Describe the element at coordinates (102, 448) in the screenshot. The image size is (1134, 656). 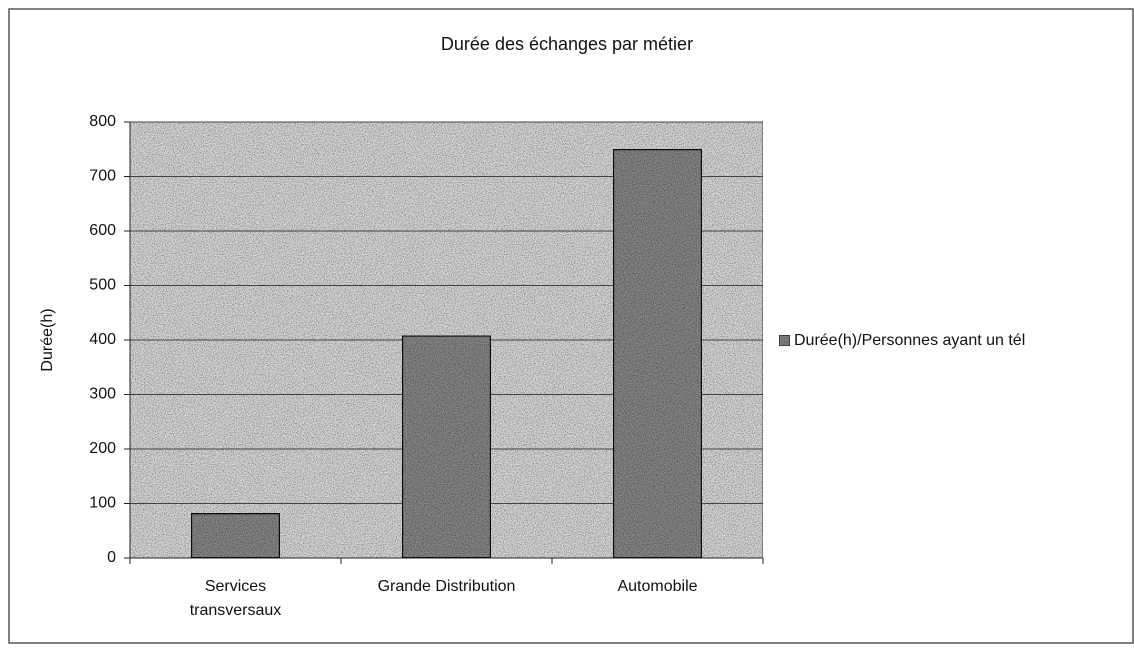
I see `y-tick-label: 200` at that location.